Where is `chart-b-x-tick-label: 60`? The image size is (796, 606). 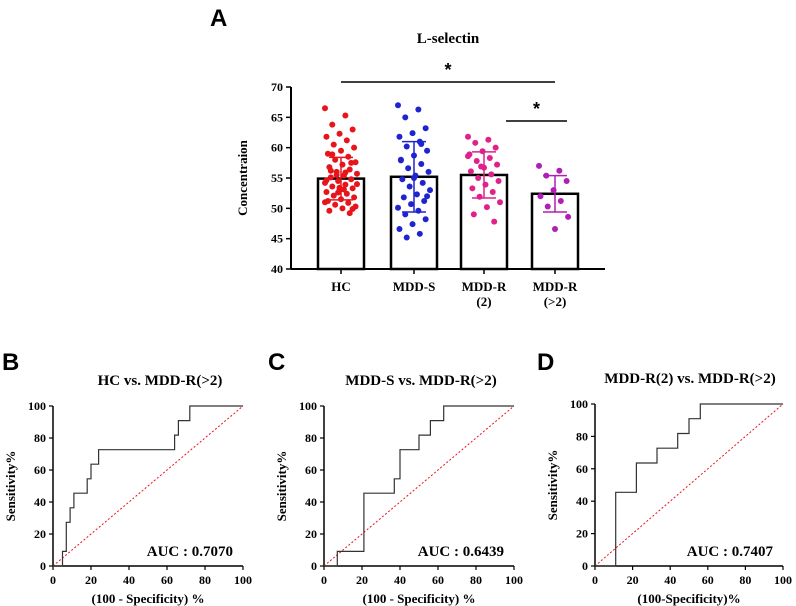 chart-b-x-tick-label: 60 is located at coordinates (167, 580).